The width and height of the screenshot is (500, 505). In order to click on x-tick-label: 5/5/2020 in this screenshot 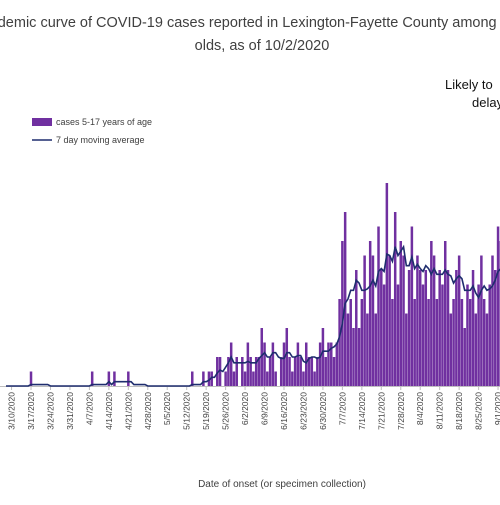, I will do `click(167, 408)`.